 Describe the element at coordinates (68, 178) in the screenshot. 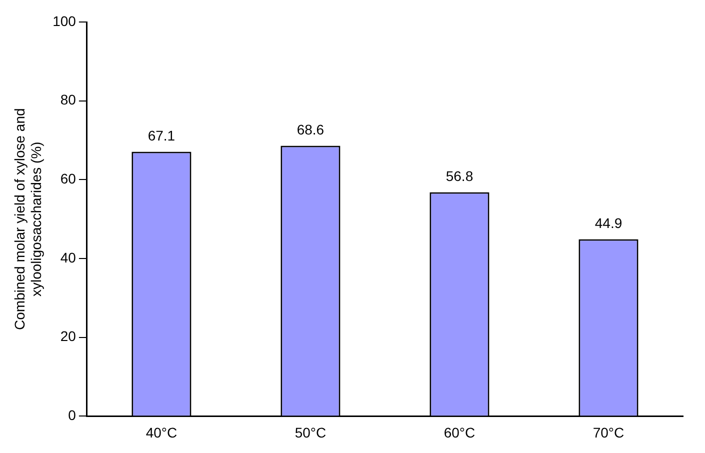

I see `y-tick-label: 60` at that location.